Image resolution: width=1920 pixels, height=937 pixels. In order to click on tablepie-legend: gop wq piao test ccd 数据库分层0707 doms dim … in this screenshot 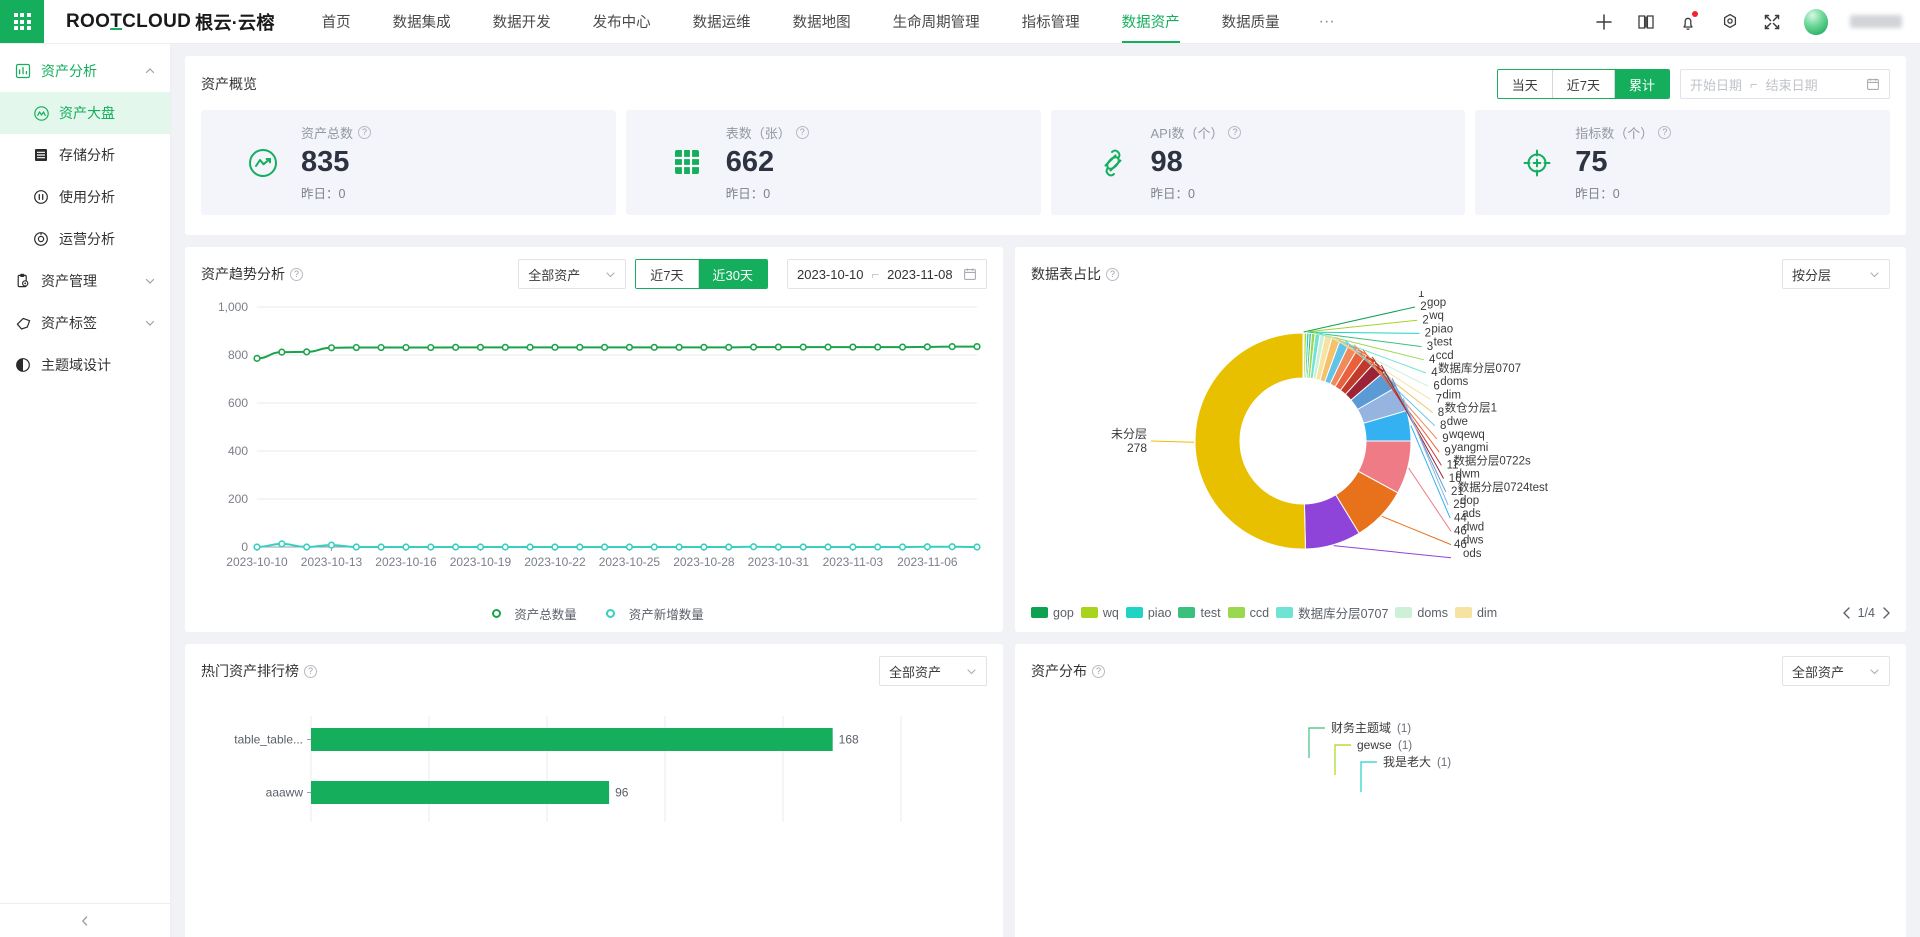, I will do `click(1461, 612)`.